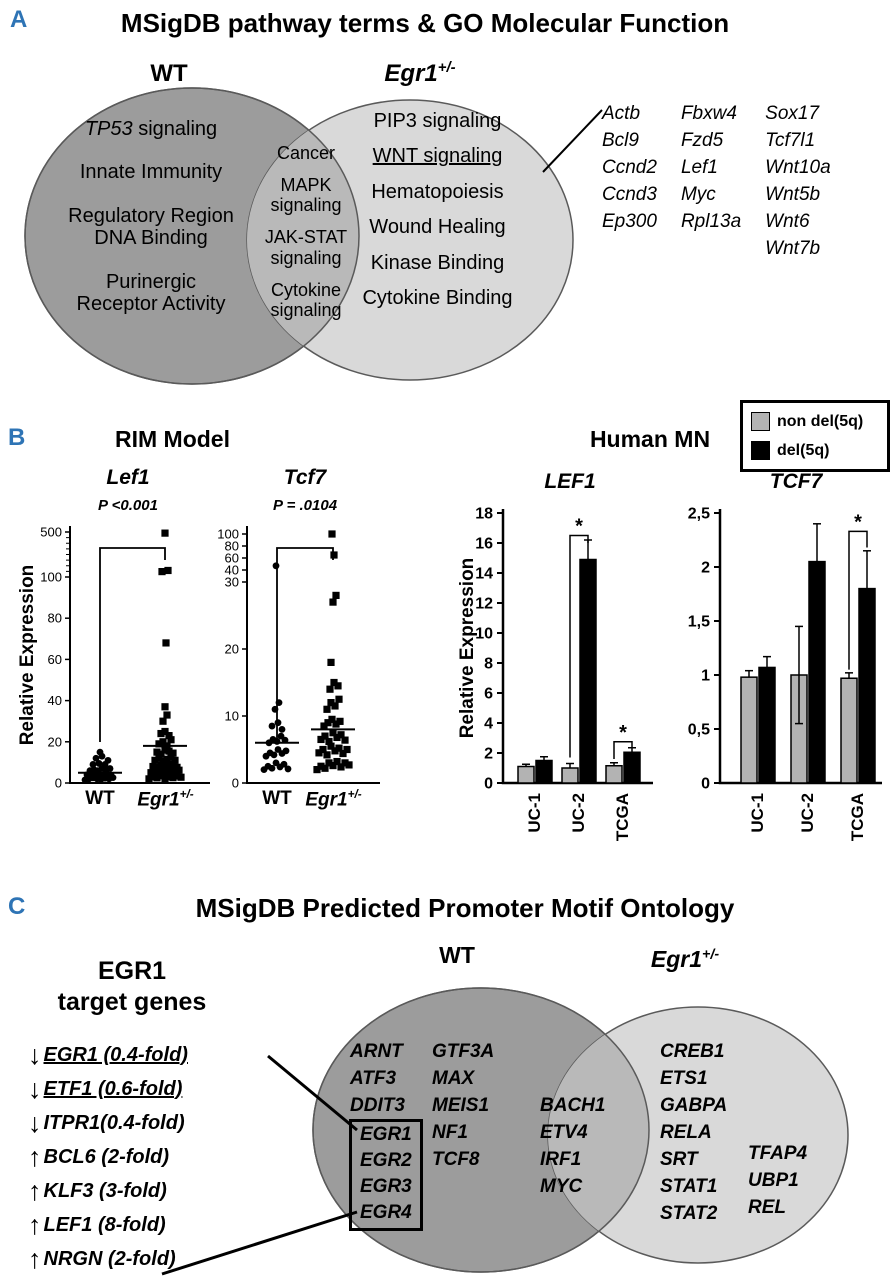 The height and width of the screenshot is (1280, 896). What do you see at coordinates (450, 1132) in the screenshot?
I see `gene-name: NF1` at bounding box center [450, 1132].